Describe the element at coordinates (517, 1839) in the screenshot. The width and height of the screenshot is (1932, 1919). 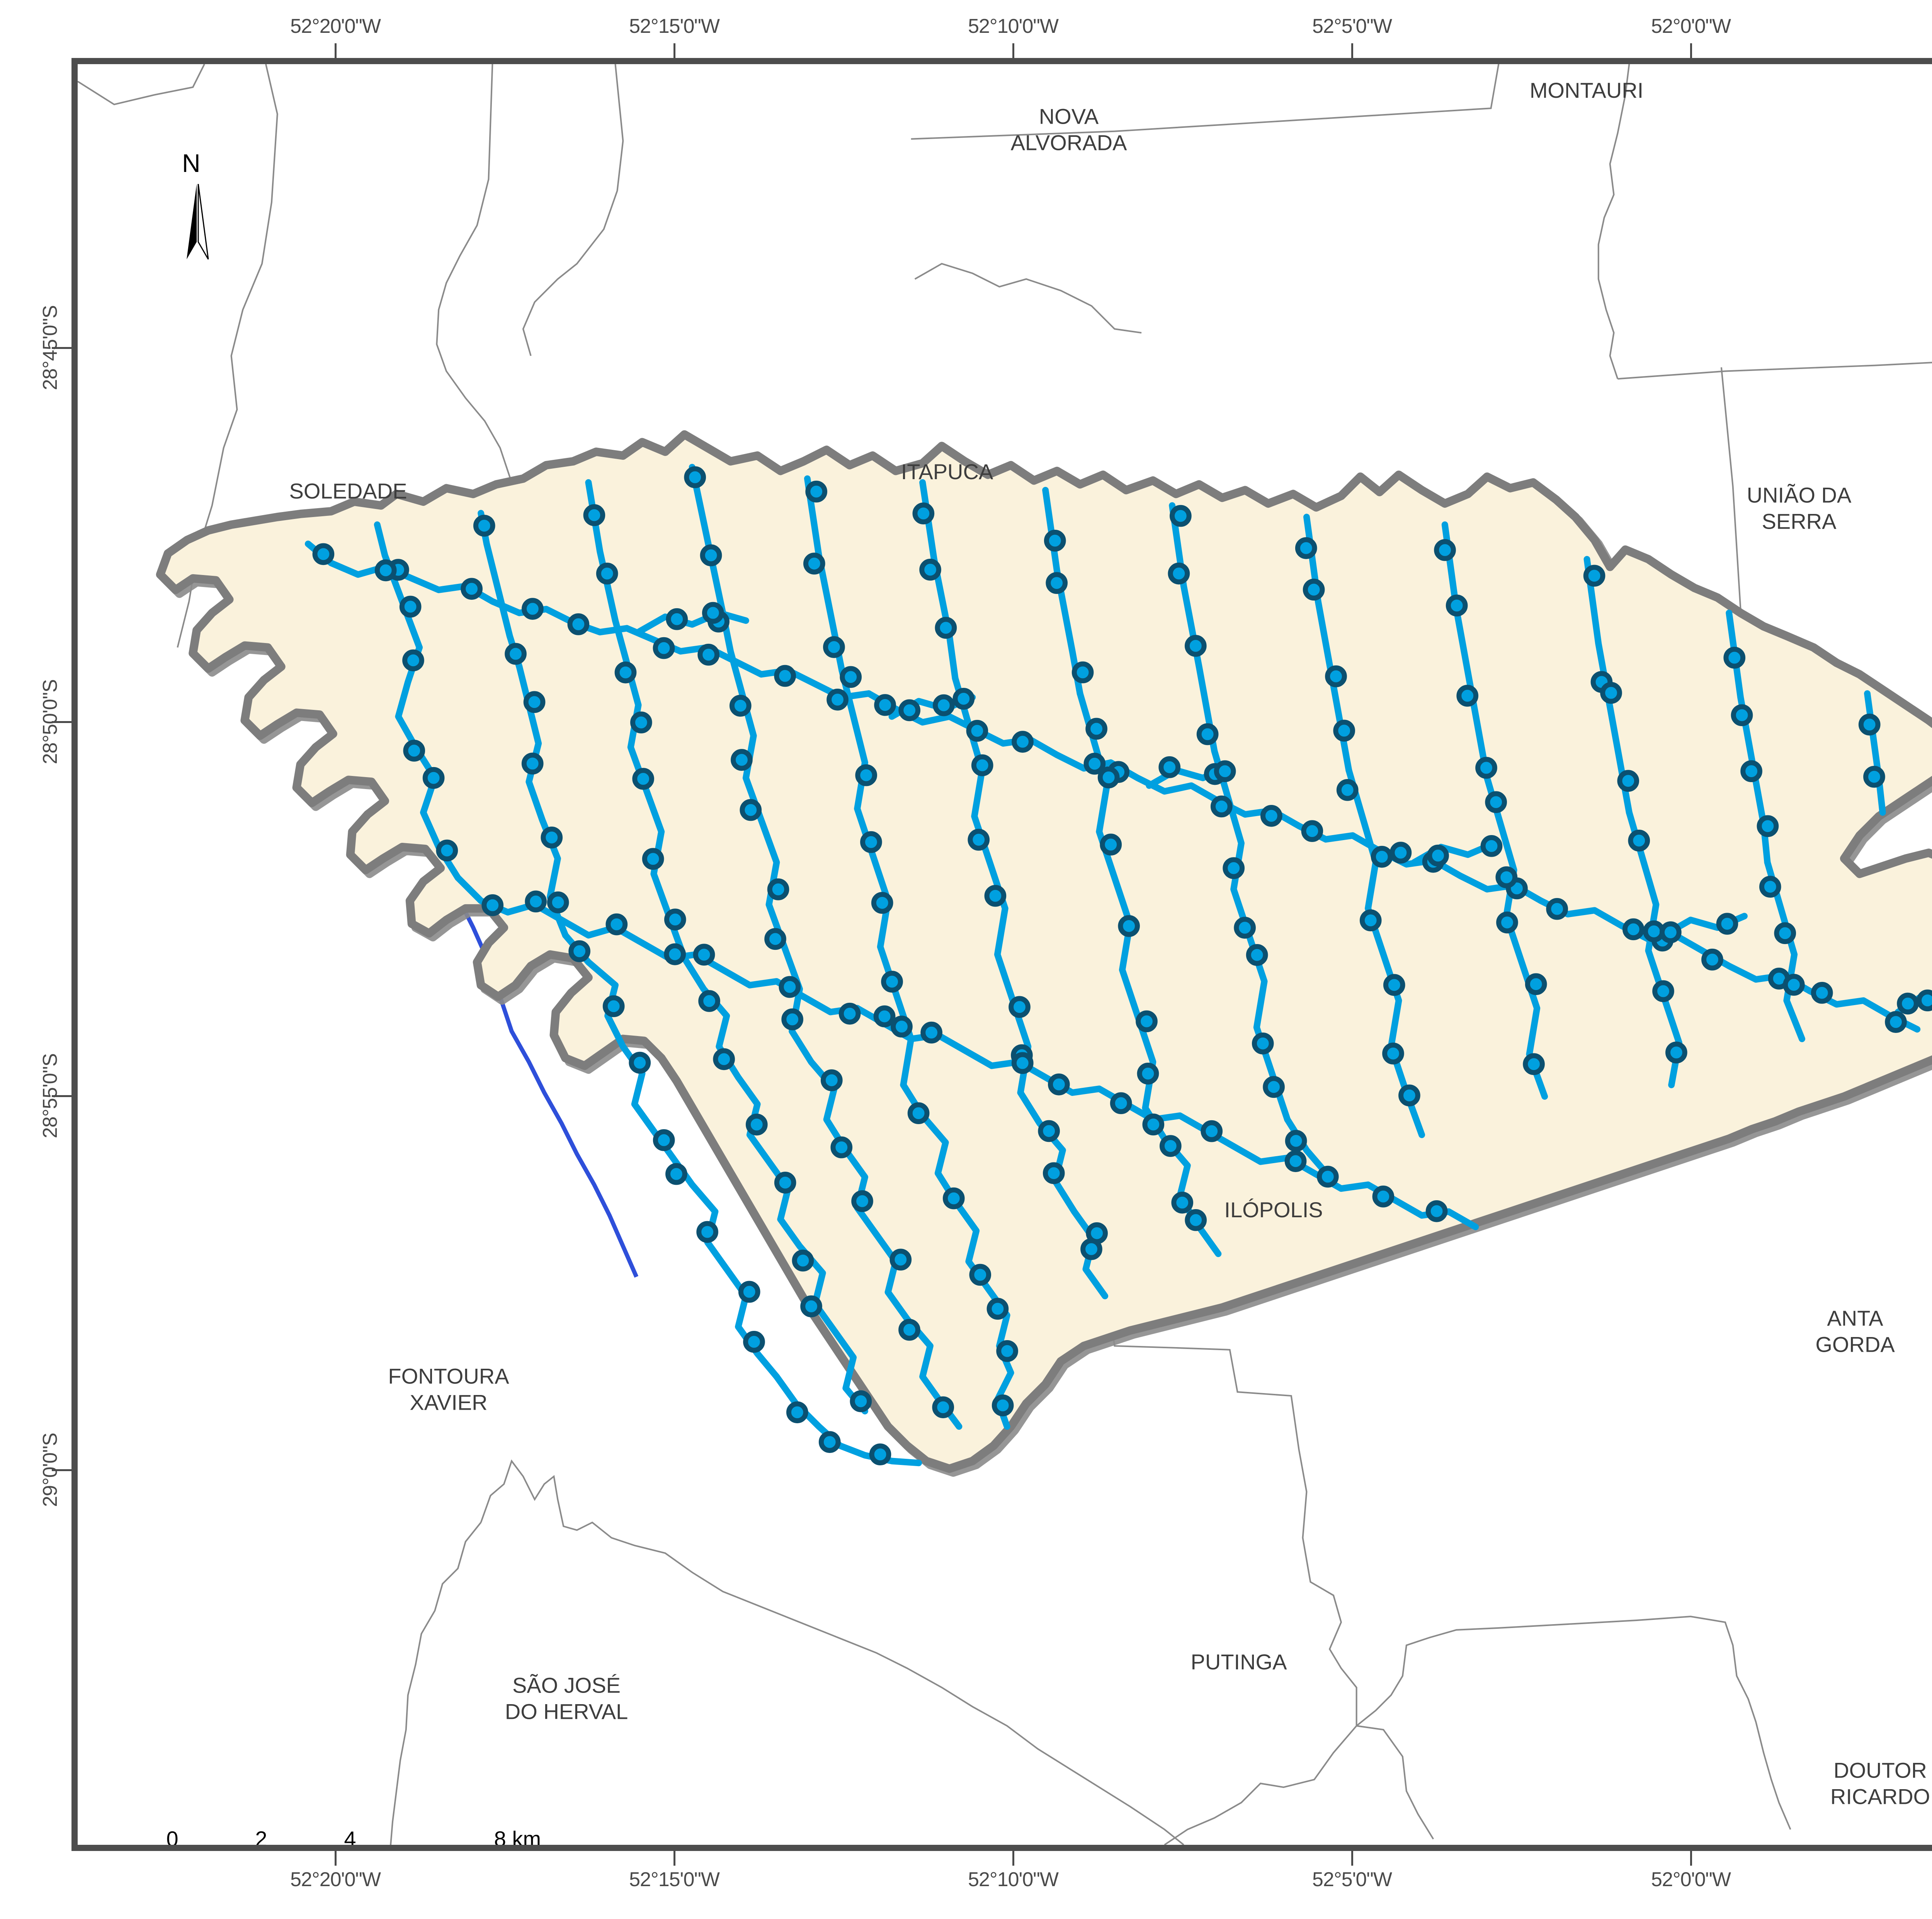
I see `scale-tick-8: 8 km` at that location.